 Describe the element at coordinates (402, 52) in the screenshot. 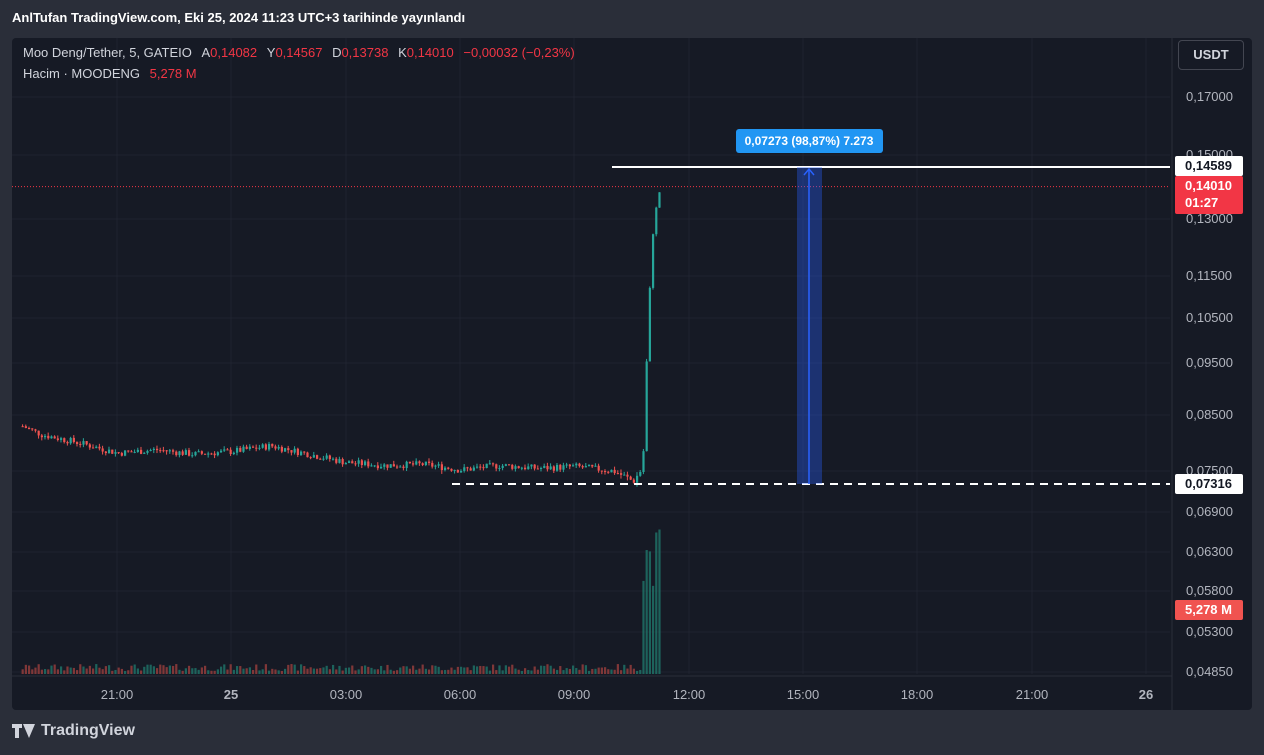

I see `close-label: K` at that location.